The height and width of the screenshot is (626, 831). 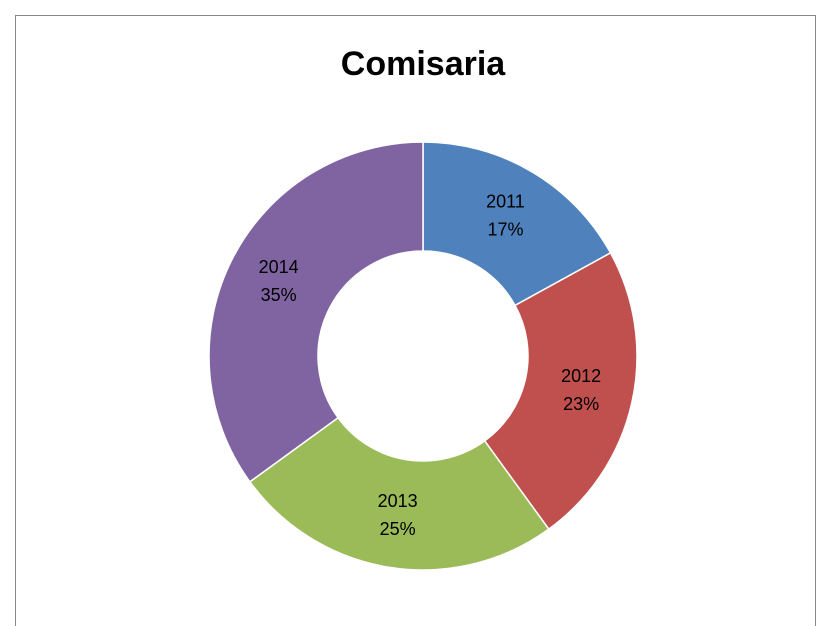 I want to click on slice-value-label: 23%, so click(x=581, y=404).